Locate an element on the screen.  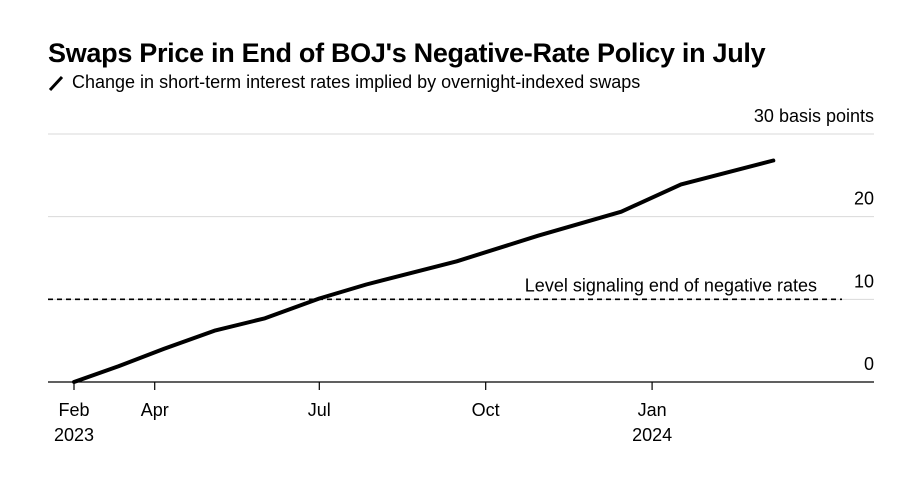
y-tick-label-30: 30 basis points is located at coordinates (814, 116).